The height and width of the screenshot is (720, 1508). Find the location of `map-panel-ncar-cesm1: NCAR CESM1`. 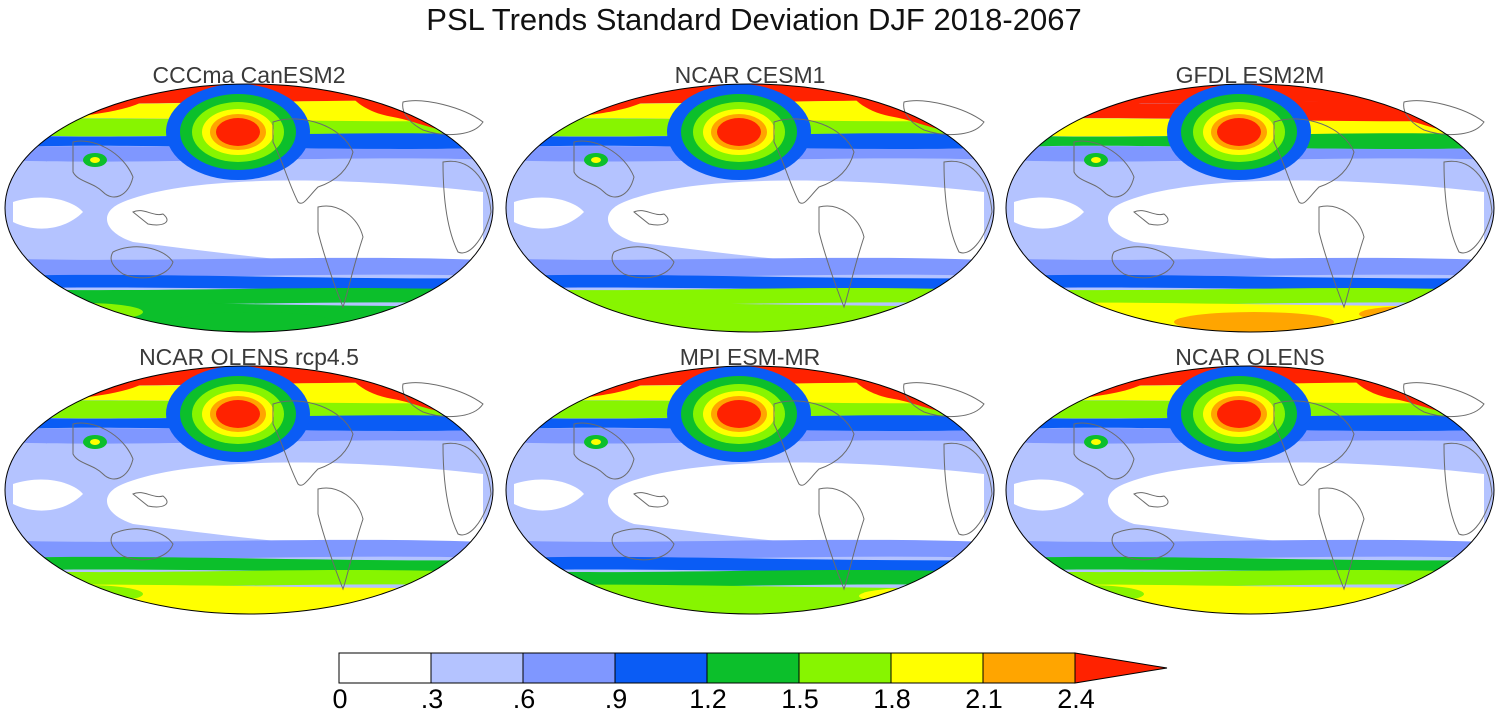

map-panel-ncar-cesm1: NCAR CESM1 is located at coordinates (750, 198).